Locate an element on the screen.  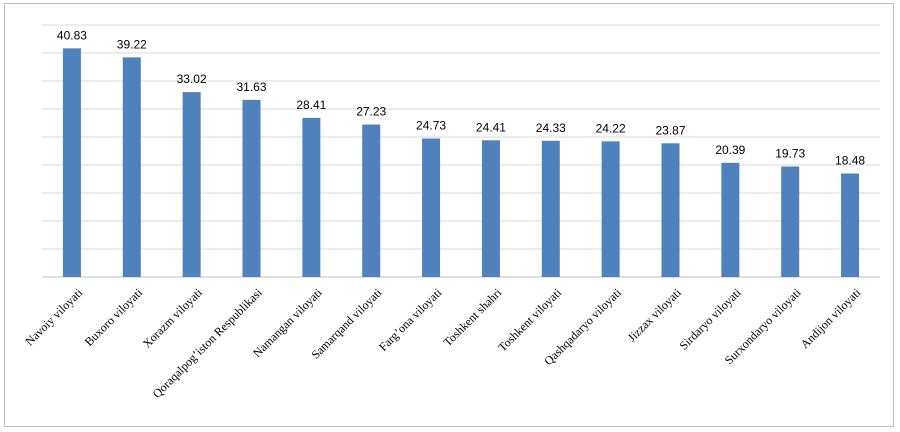
data-label: 24.33 is located at coordinates (551, 128).